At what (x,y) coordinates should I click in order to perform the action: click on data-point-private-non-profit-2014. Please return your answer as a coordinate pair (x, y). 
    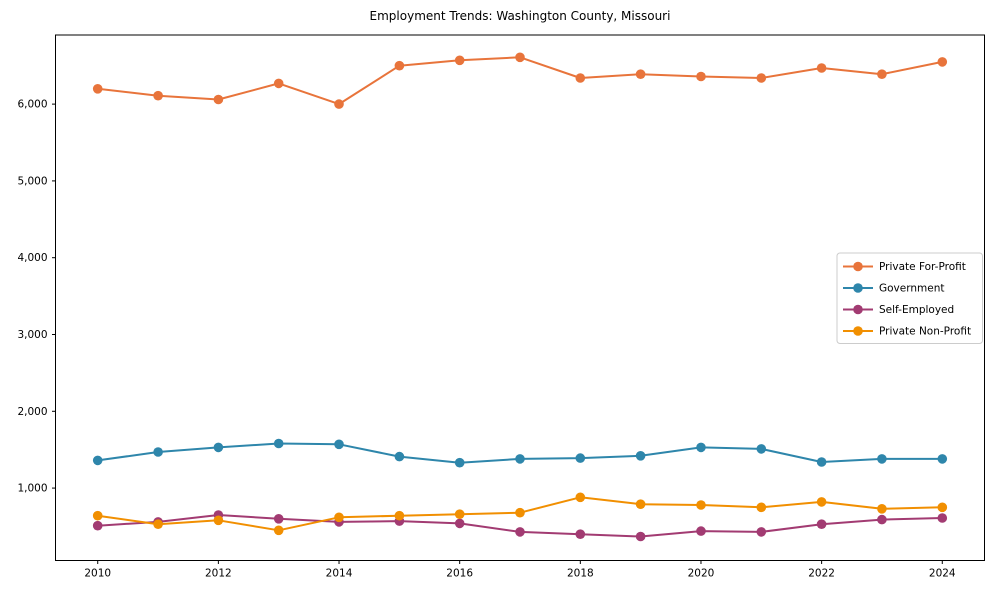
    Looking at the image, I should click on (339, 517).